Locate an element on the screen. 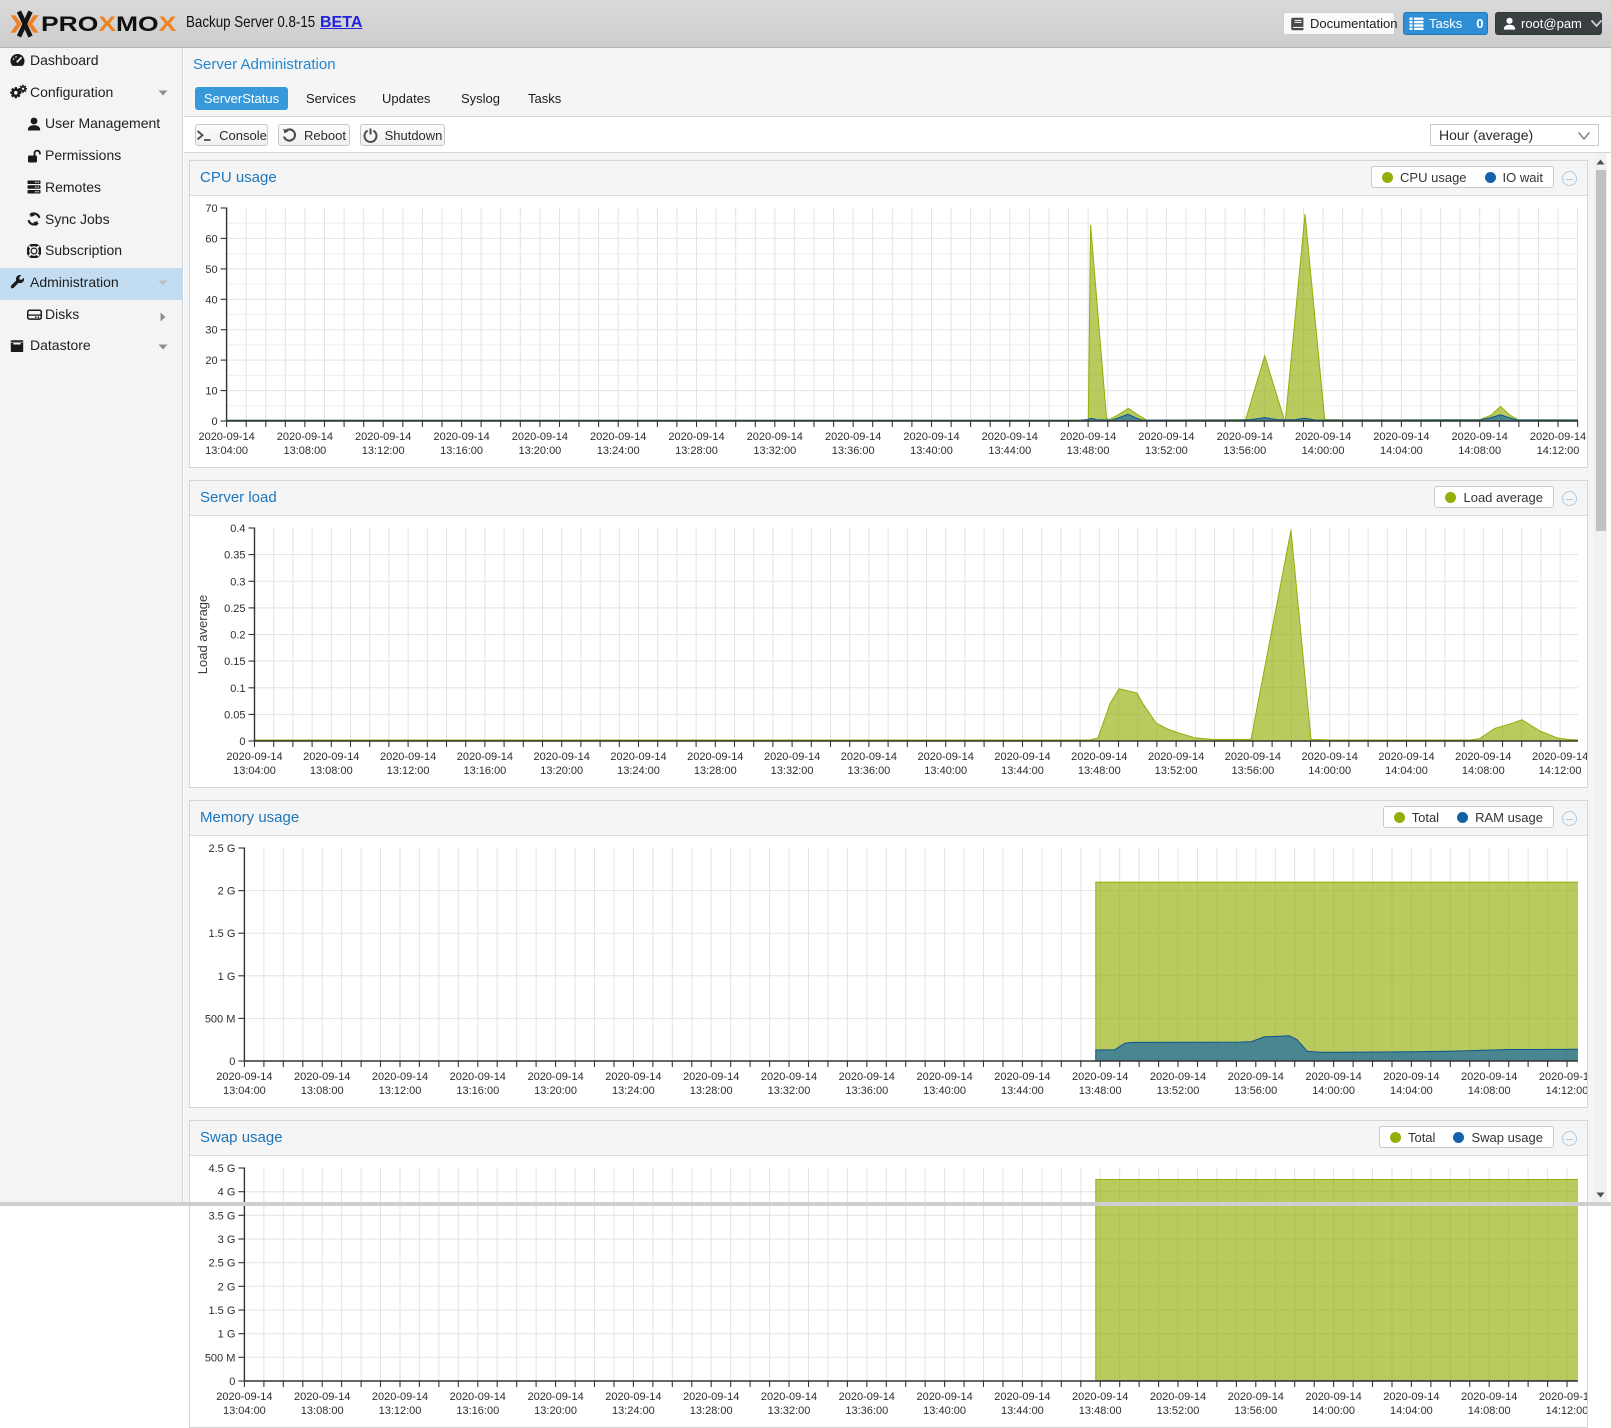  svg-text: 0.35 is located at coordinates (234, 556).